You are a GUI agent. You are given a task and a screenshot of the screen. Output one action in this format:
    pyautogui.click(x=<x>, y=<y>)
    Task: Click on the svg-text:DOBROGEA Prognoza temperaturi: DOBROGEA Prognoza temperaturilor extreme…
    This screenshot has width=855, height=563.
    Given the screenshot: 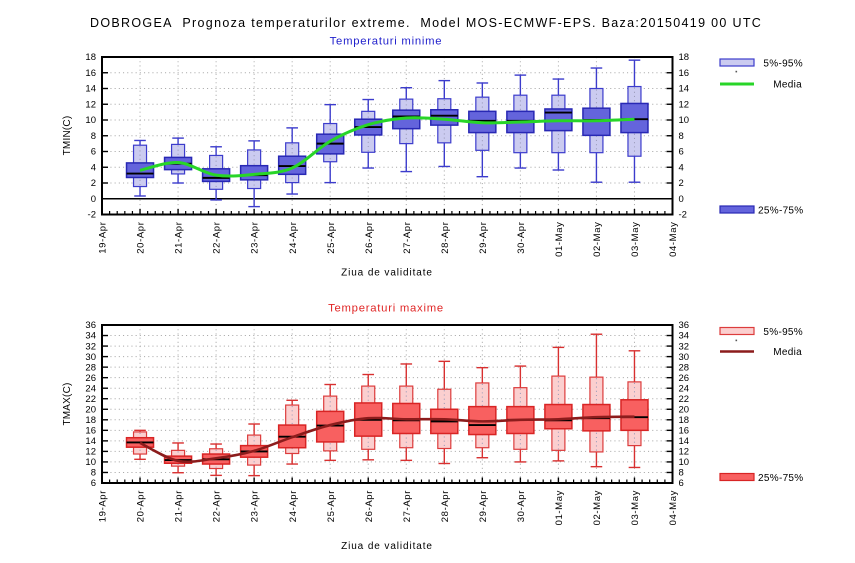 What is the action you would take?
    pyautogui.click(x=426, y=23)
    